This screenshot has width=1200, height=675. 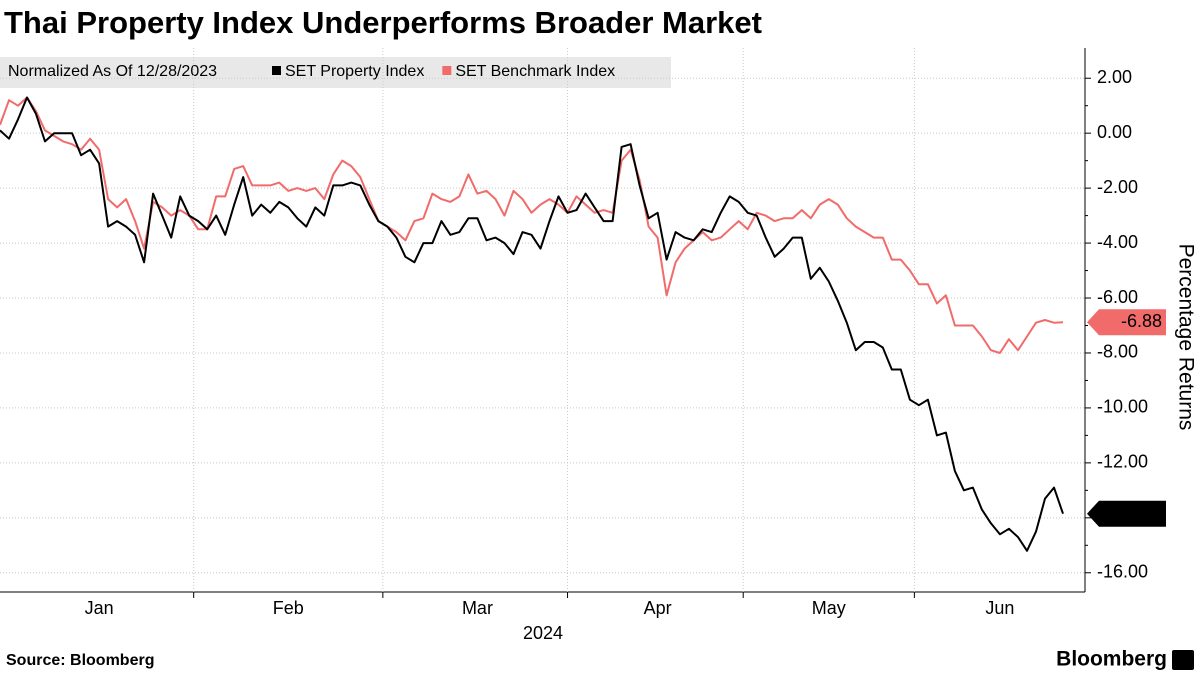 I want to click on x-tick-label: Apr, so click(x=658, y=608).